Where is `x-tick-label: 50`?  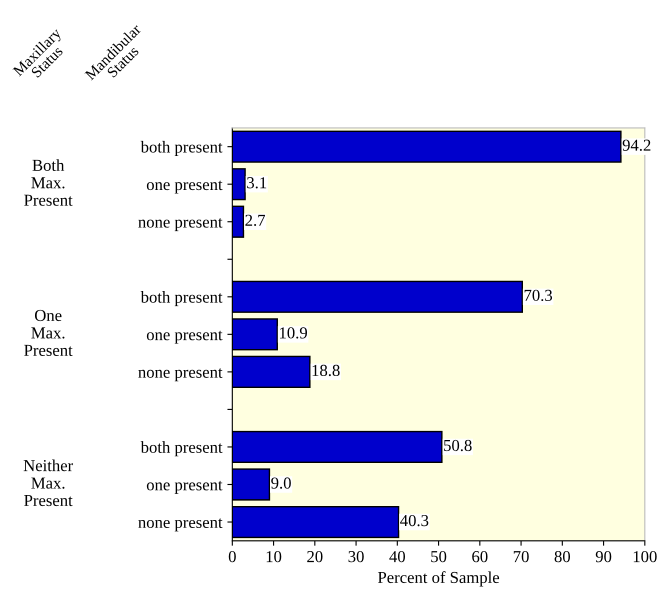 x-tick-label: 50 is located at coordinates (438, 556).